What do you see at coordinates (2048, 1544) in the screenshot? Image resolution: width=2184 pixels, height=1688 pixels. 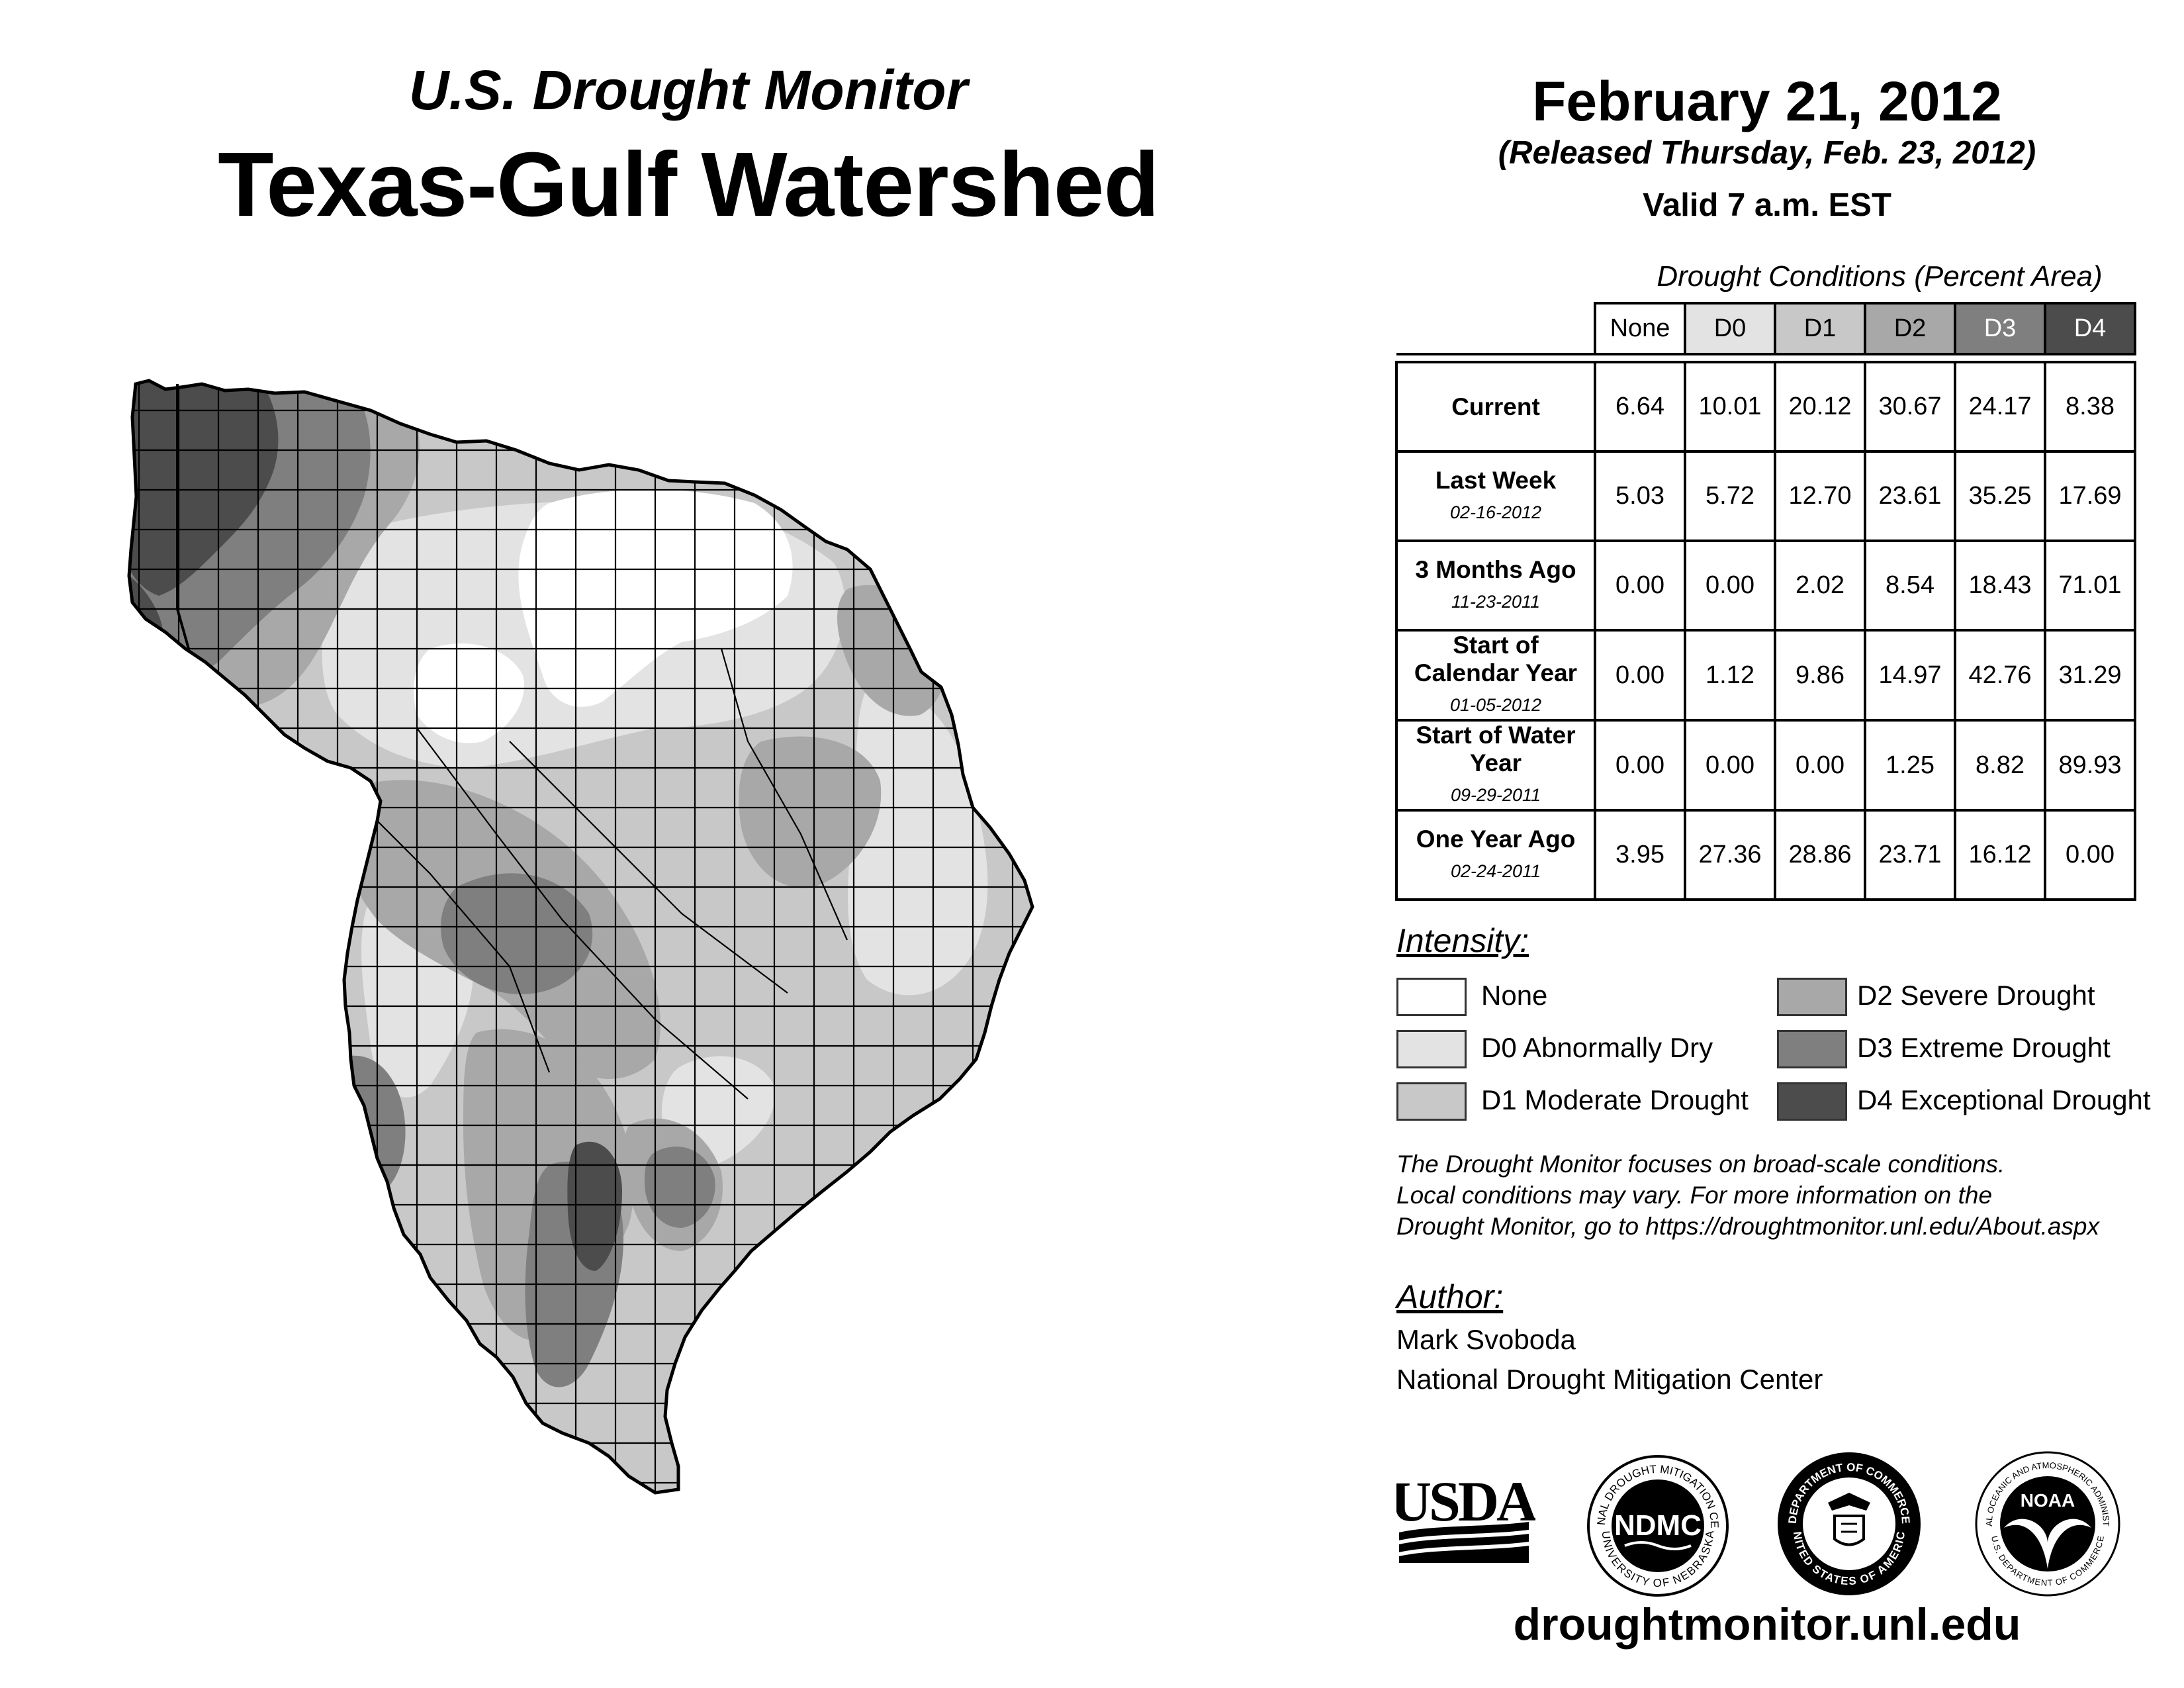 I see `bird-icon` at bounding box center [2048, 1544].